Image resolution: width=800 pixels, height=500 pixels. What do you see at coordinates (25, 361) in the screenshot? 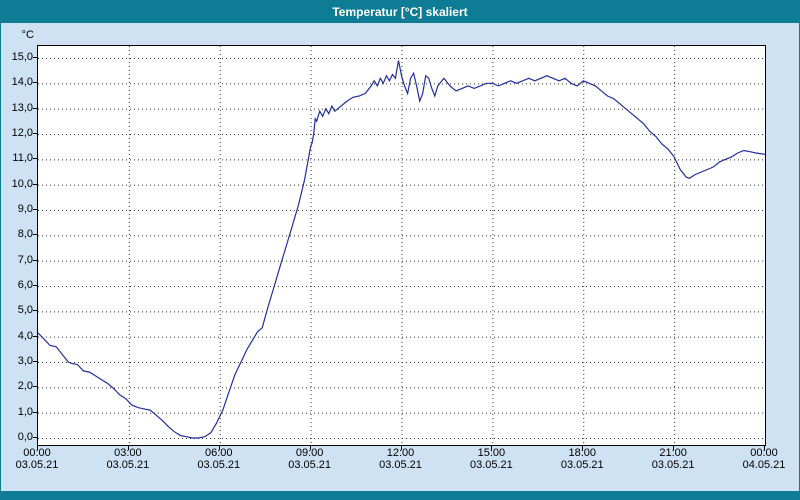
I see `y-axis-tick-label: 3,0` at bounding box center [25, 361].